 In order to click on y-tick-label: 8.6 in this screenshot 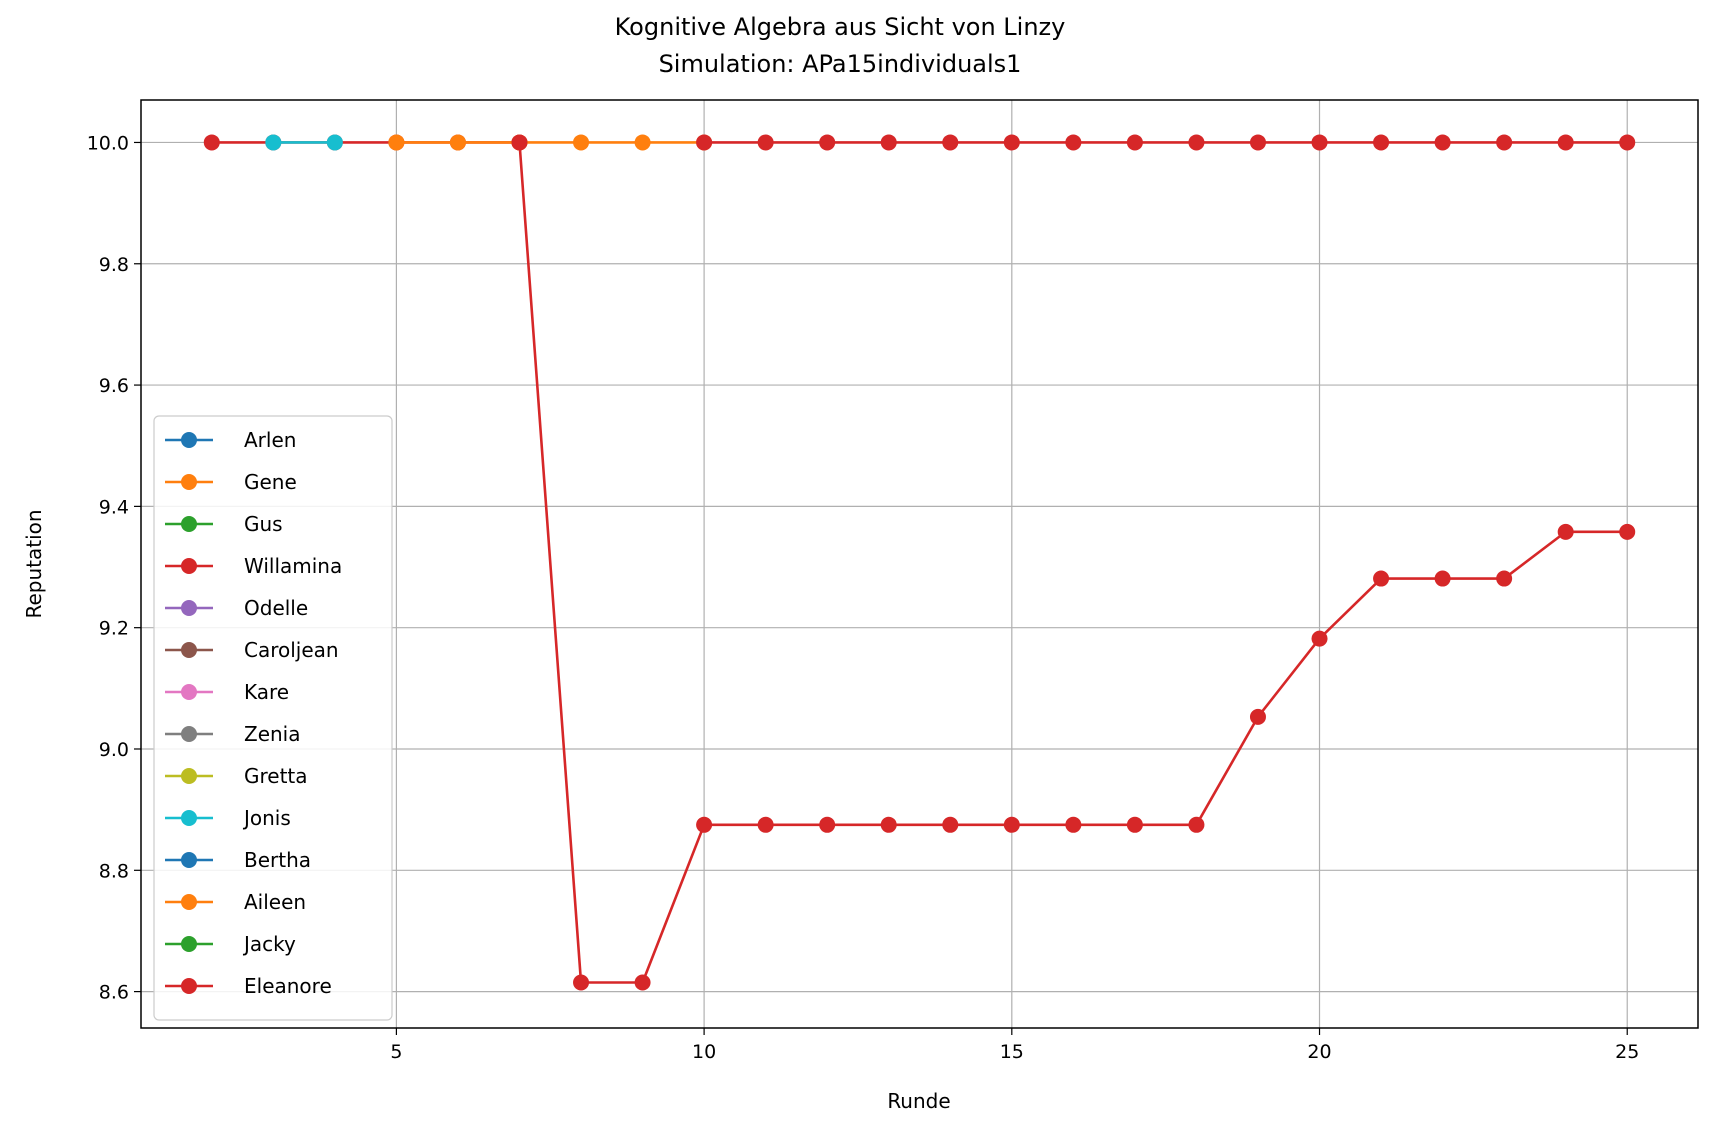, I will do `click(114, 993)`.